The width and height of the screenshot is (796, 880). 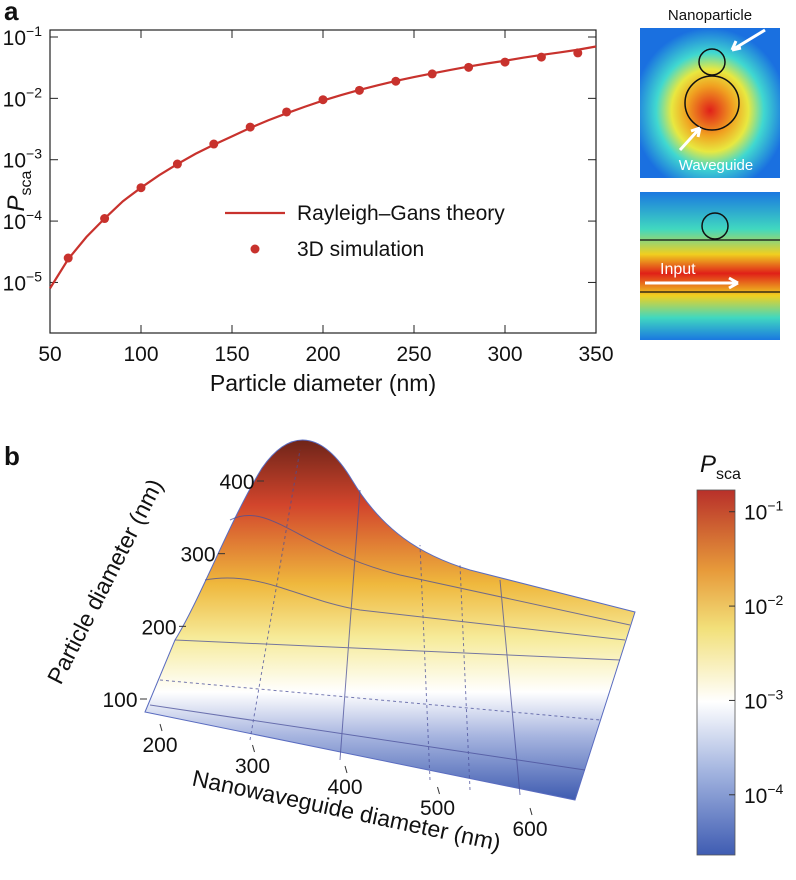 What do you see at coordinates (12, 456) in the screenshot?
I see `panel-label: b` at bounding box center [12, 456].